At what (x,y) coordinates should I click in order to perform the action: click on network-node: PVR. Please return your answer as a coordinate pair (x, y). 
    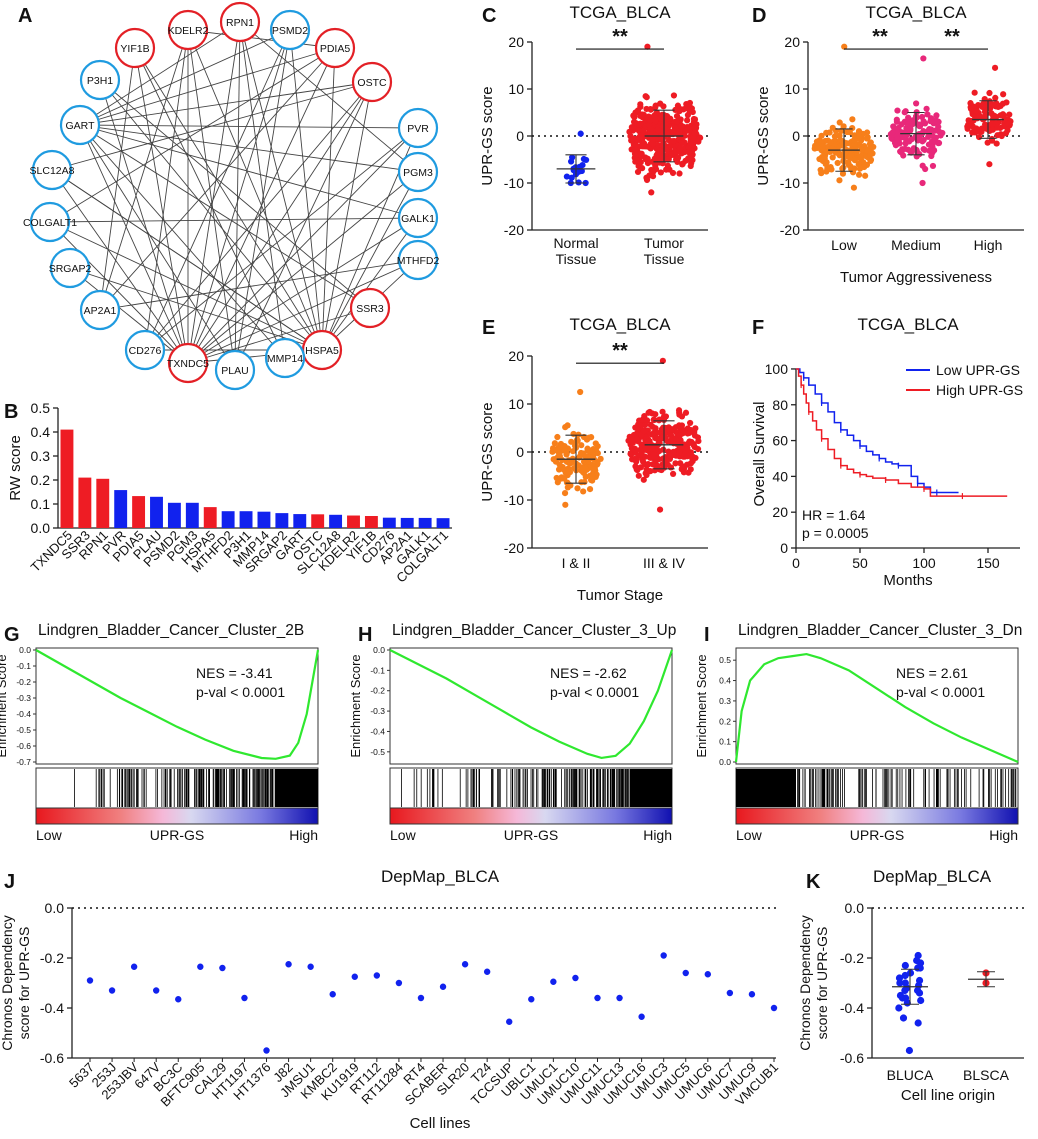
    Looking at the image, I should click on (418, 128).